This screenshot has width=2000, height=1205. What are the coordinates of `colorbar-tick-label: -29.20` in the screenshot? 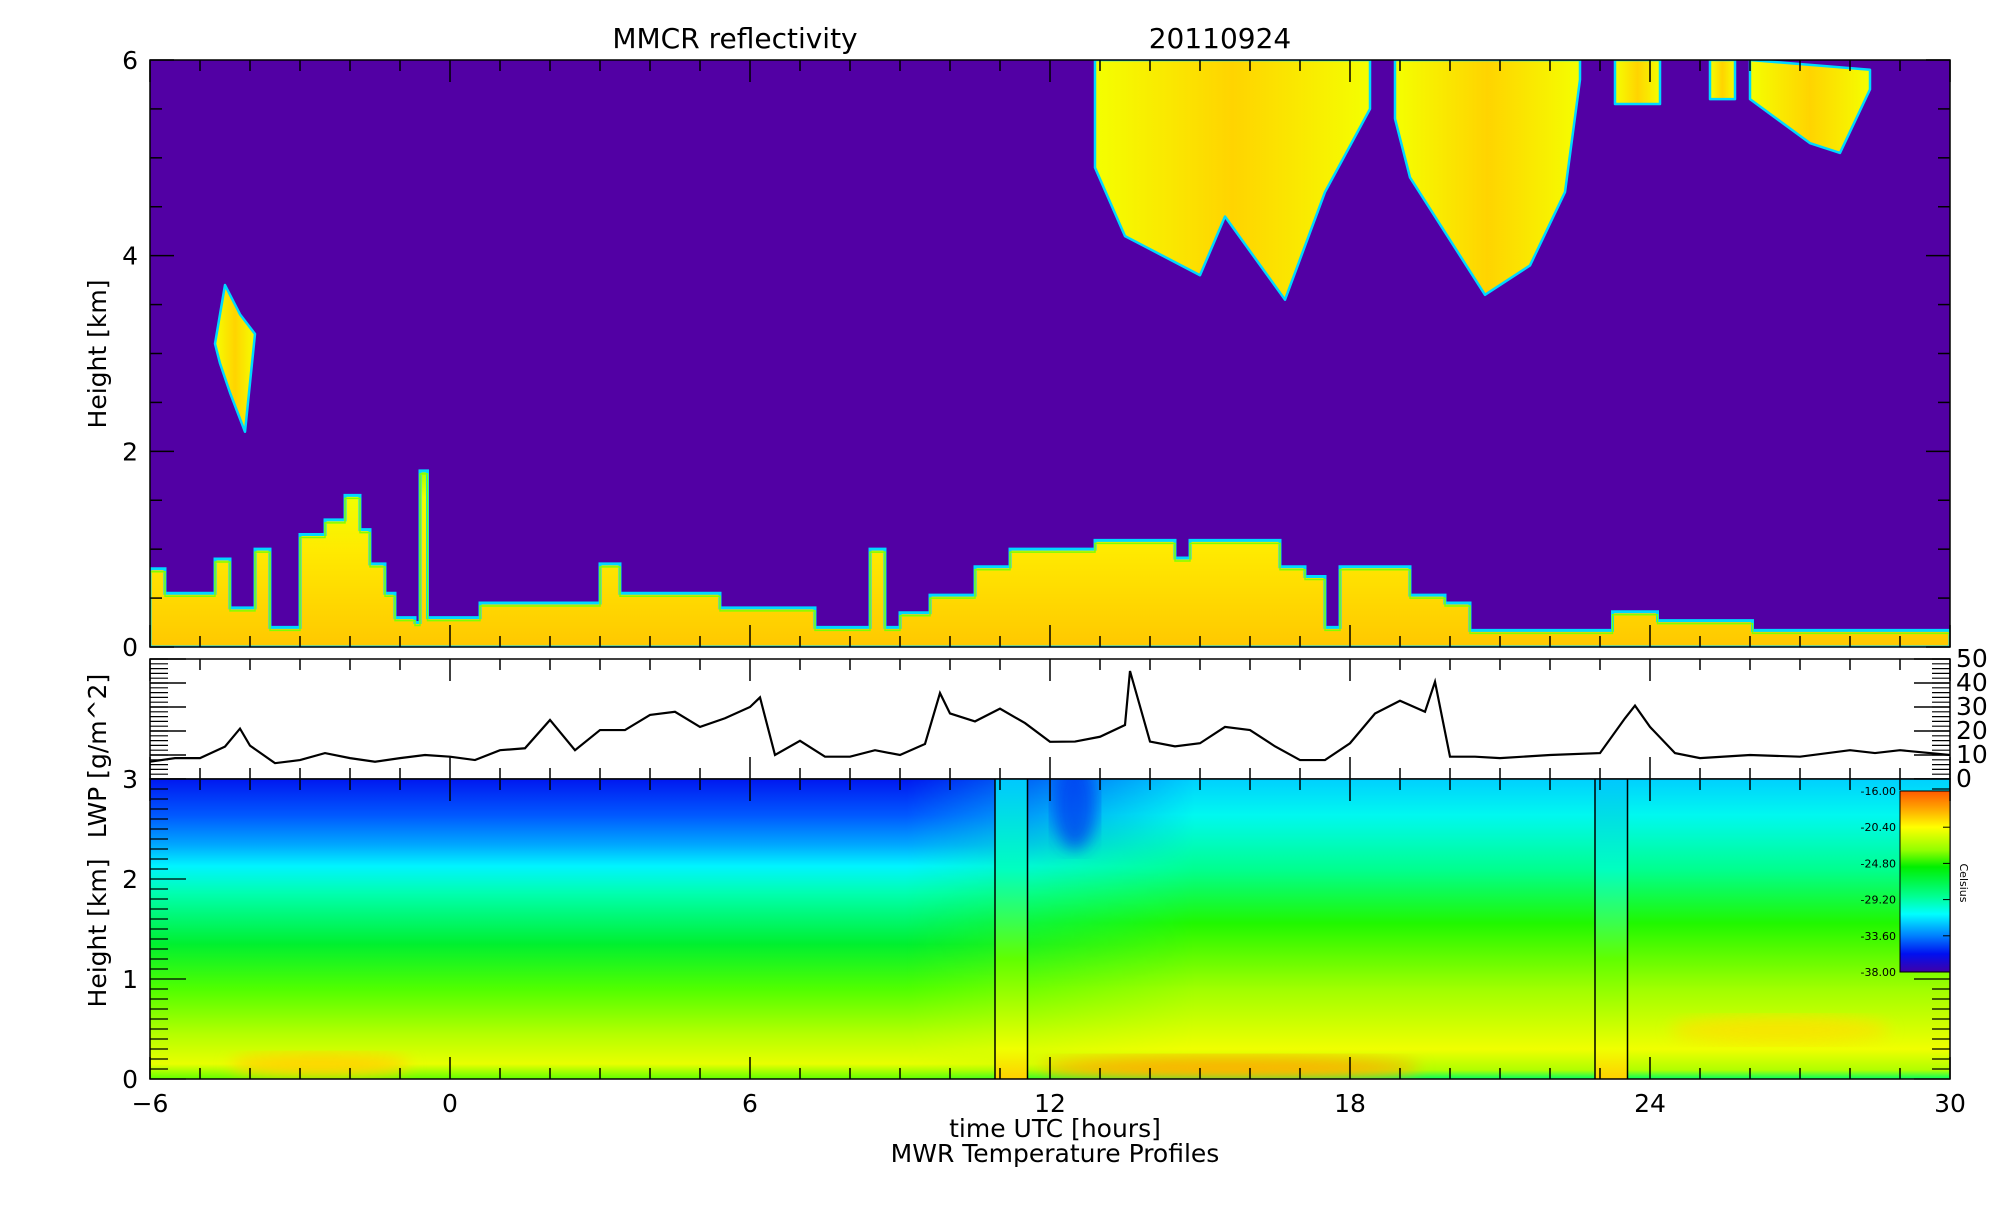 It's located at (1878, 900).